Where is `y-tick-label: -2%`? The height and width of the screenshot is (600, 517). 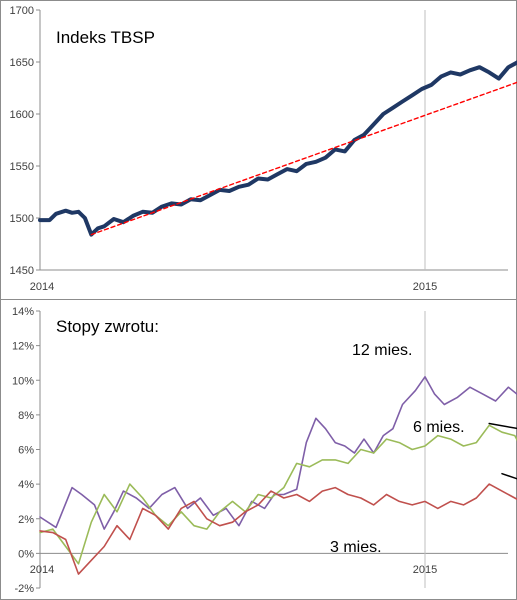 y-tick-label: -2% is located at coordinates (24, 589).